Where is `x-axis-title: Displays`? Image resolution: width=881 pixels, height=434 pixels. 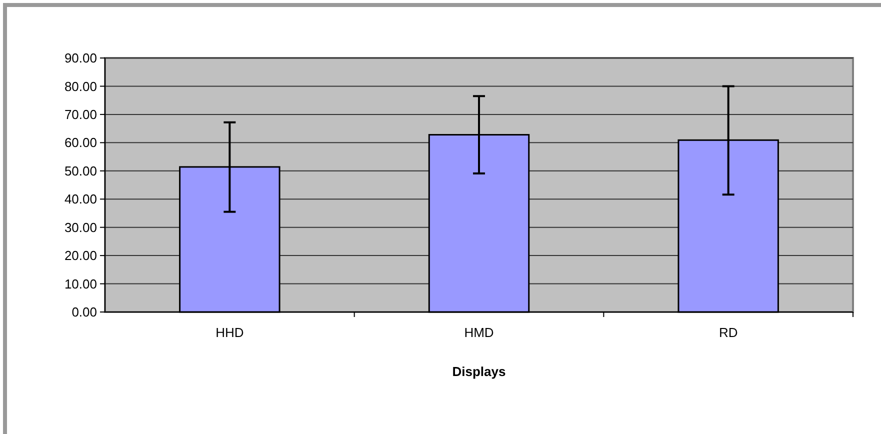
x-axis-title: Displays is located at coordinates (479, 371).